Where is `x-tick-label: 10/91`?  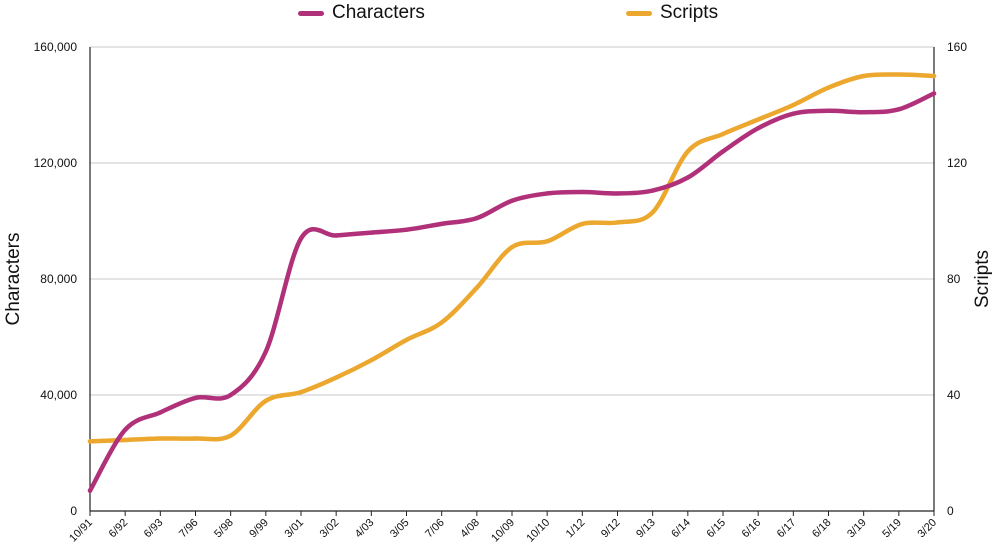
x-tick-label: 10/91 is located at coordinates (81, 531).